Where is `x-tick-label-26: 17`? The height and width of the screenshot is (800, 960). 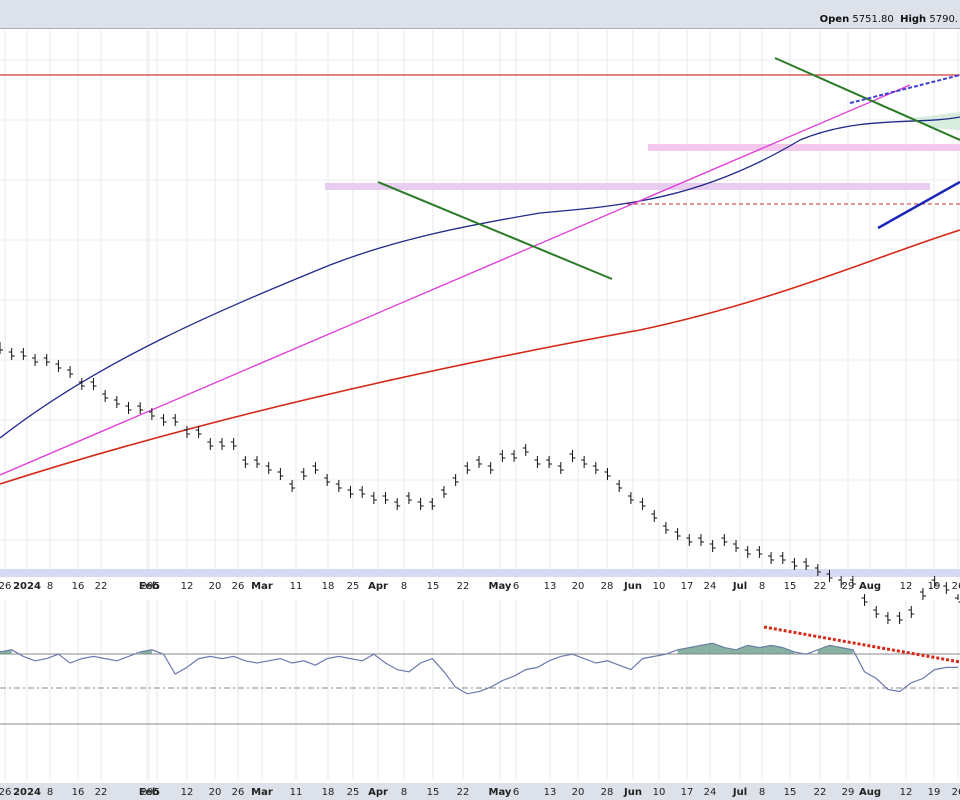 x-tick-label-26: 17 is located at coordinates (687, 586).